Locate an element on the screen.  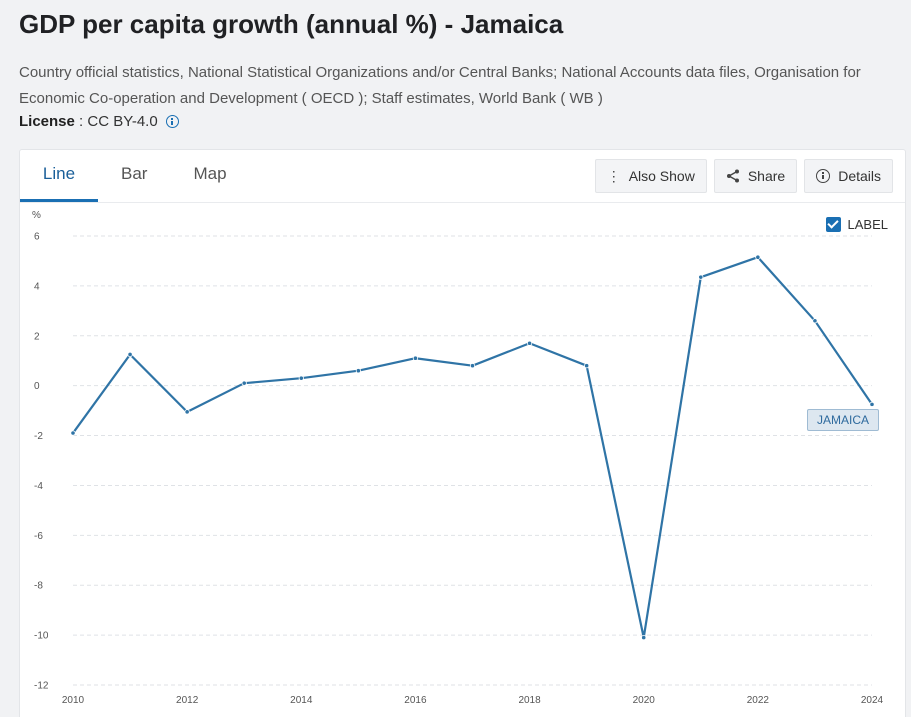
view-tabs: Line Bar Map is located at coordinates (135, 176).